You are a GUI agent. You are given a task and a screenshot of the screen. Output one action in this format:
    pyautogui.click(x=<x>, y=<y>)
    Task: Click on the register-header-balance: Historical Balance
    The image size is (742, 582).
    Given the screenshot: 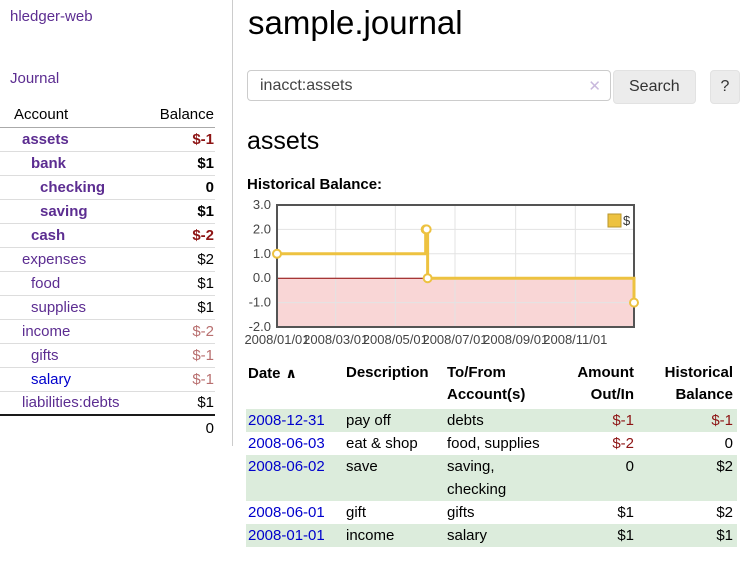 What is the action you would take?
    pyautogui.click(x=698, y=383)
    